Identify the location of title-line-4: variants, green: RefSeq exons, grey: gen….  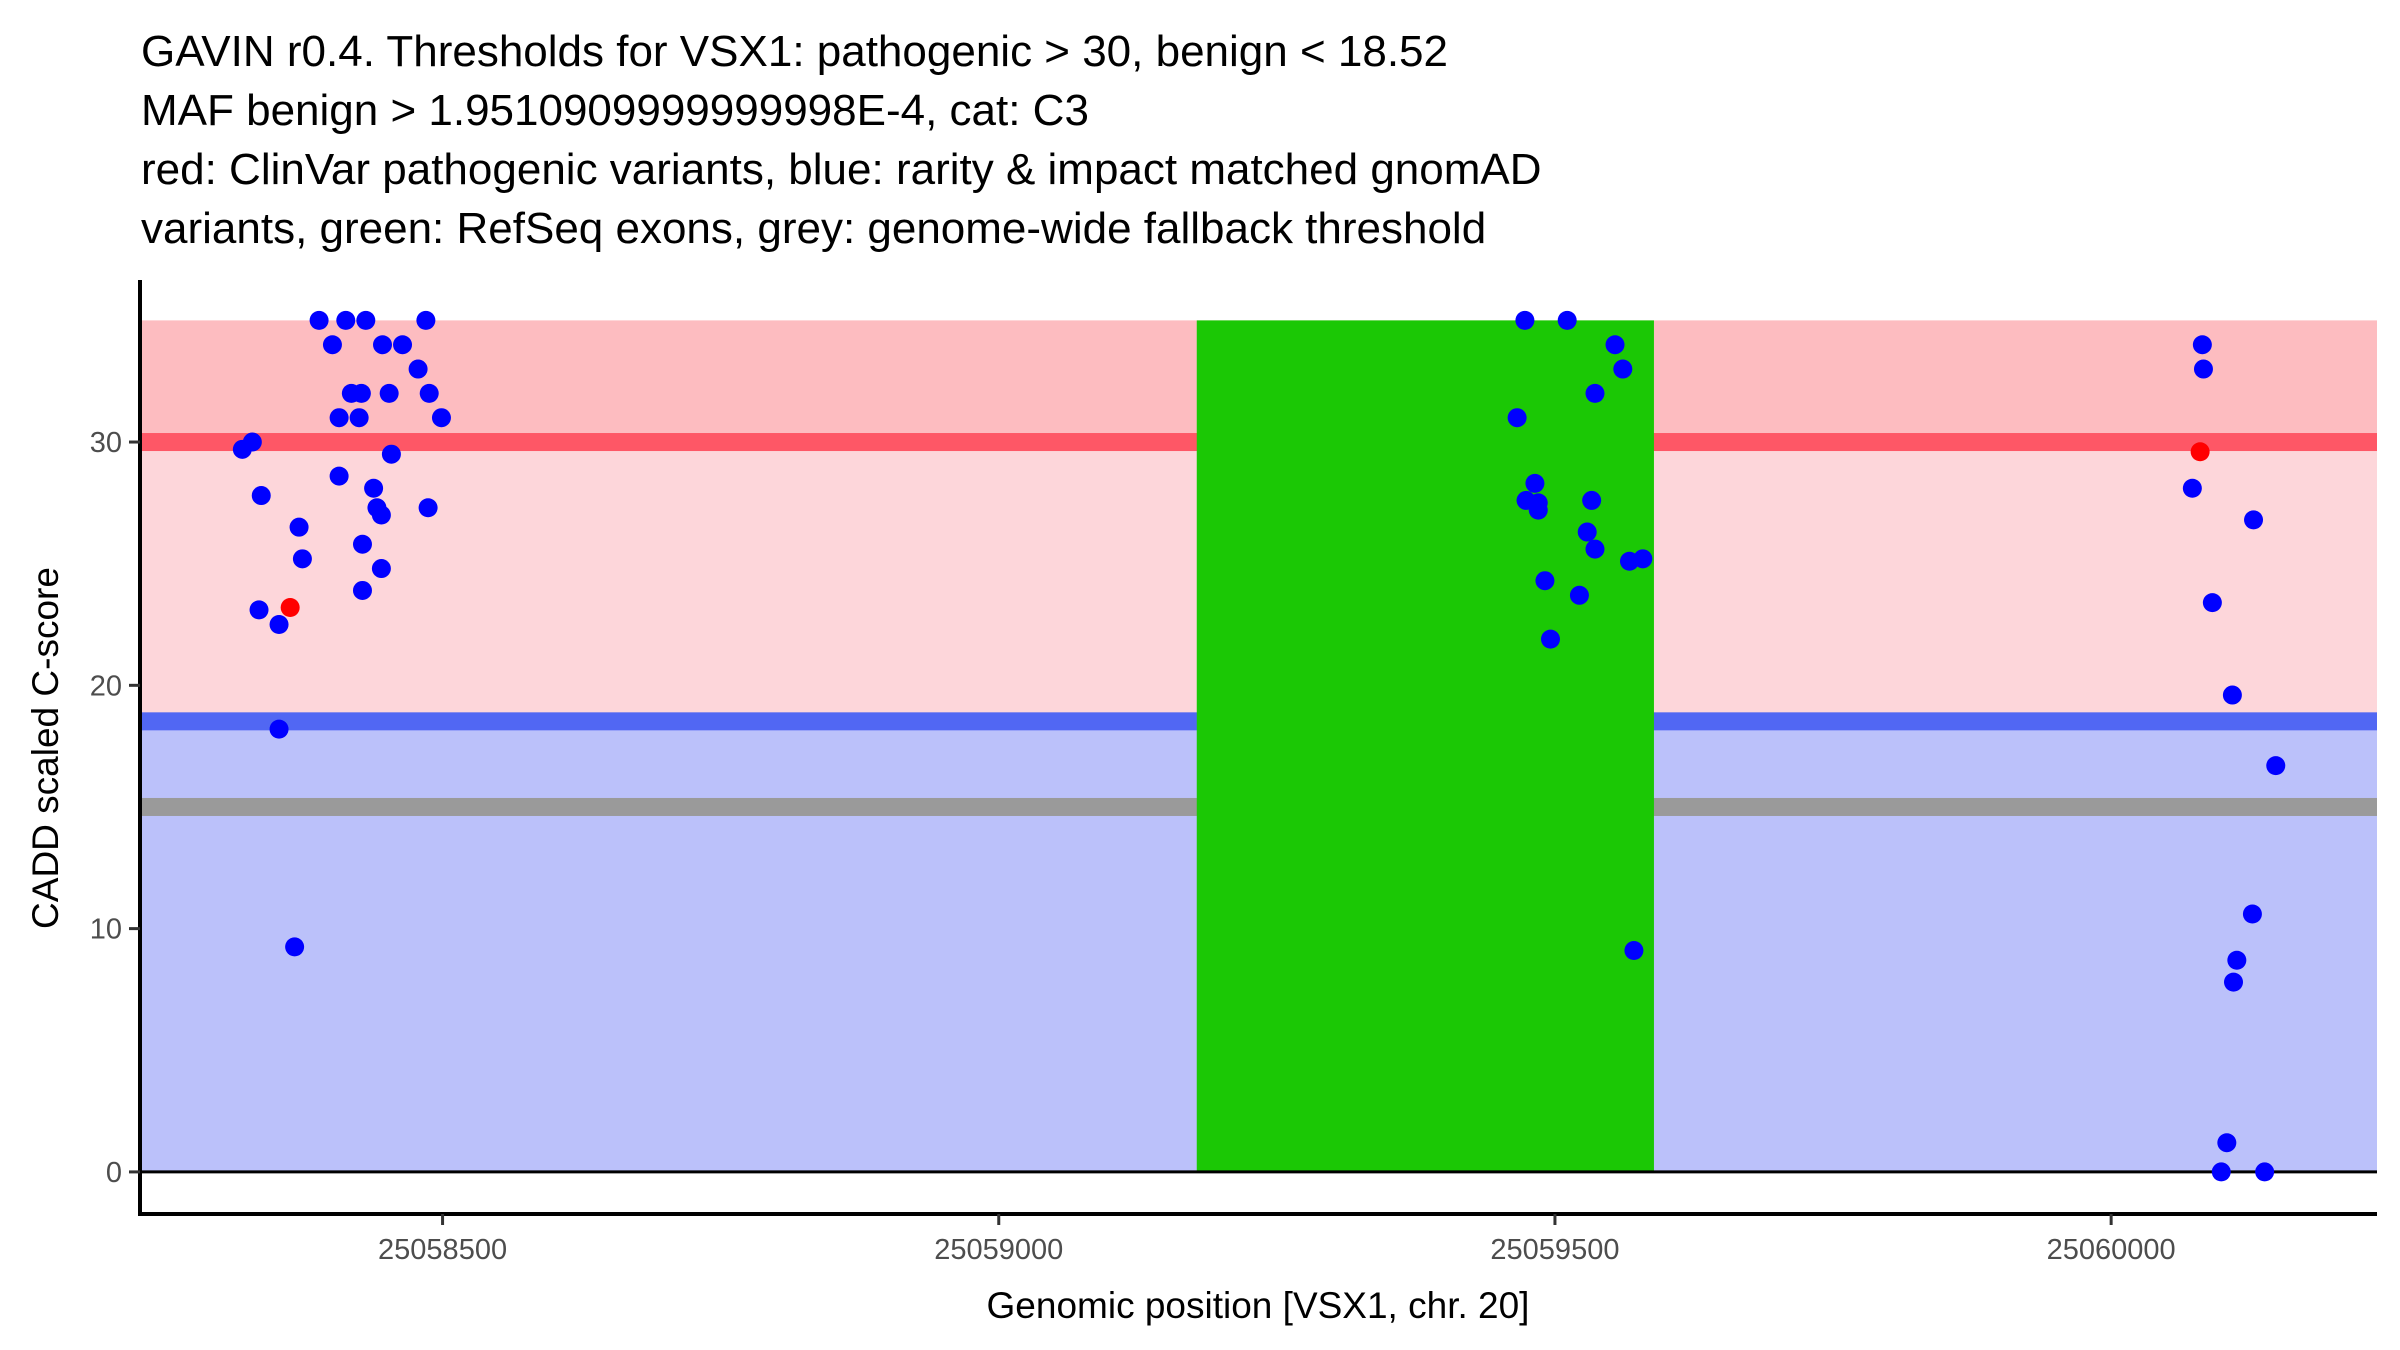
(814, 228).